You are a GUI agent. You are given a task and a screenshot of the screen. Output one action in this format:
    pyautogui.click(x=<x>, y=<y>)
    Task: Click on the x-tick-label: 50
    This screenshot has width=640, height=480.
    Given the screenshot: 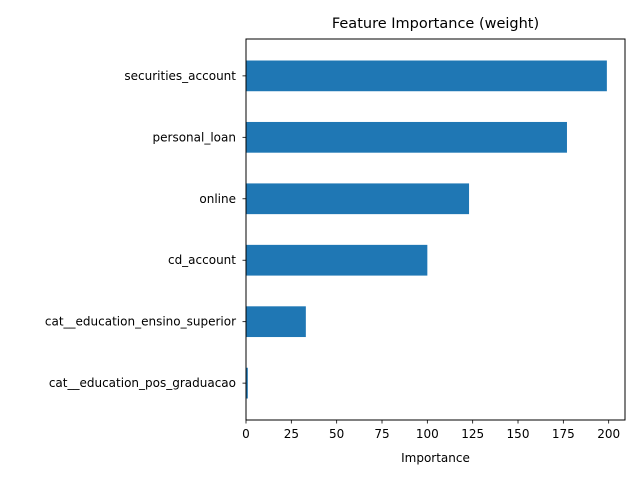 What is the action you would take?
    pyautogui.click(x=336, y=434)
    